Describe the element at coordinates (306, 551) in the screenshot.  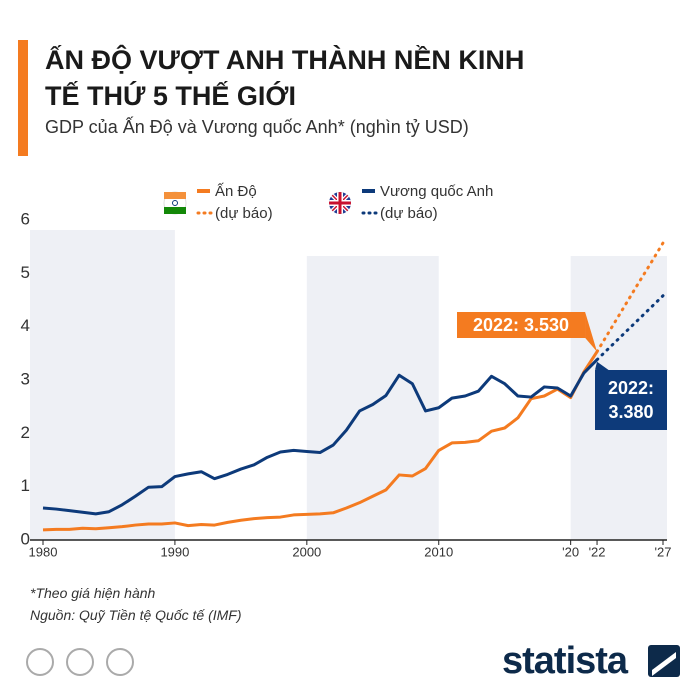
I see `x-tick-label: 2000` at that location.